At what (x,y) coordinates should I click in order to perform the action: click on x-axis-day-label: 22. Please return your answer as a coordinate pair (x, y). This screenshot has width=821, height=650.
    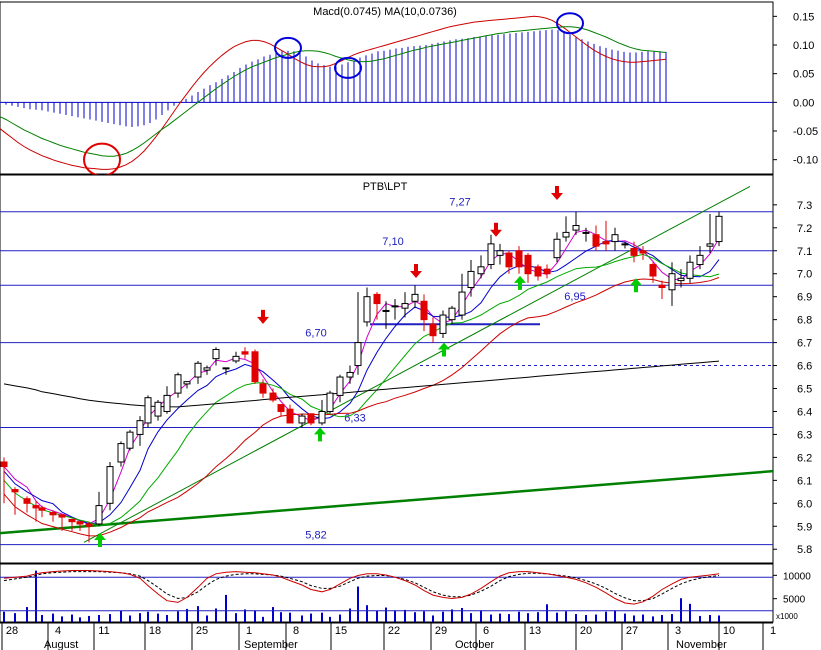
    Looking at the image, I should click on (394, 631).